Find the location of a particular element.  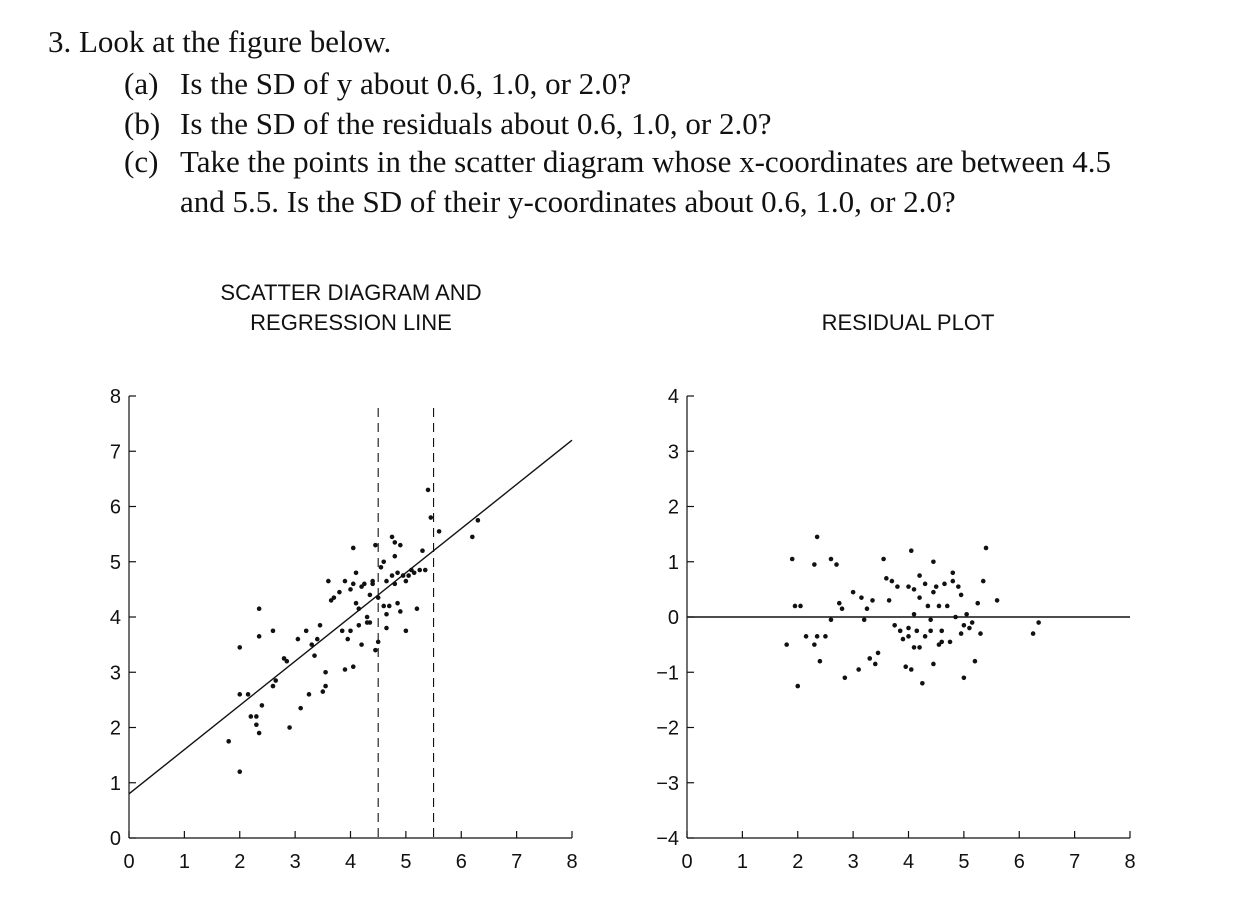

part-label: (a) is located at coordinates (141, 83).